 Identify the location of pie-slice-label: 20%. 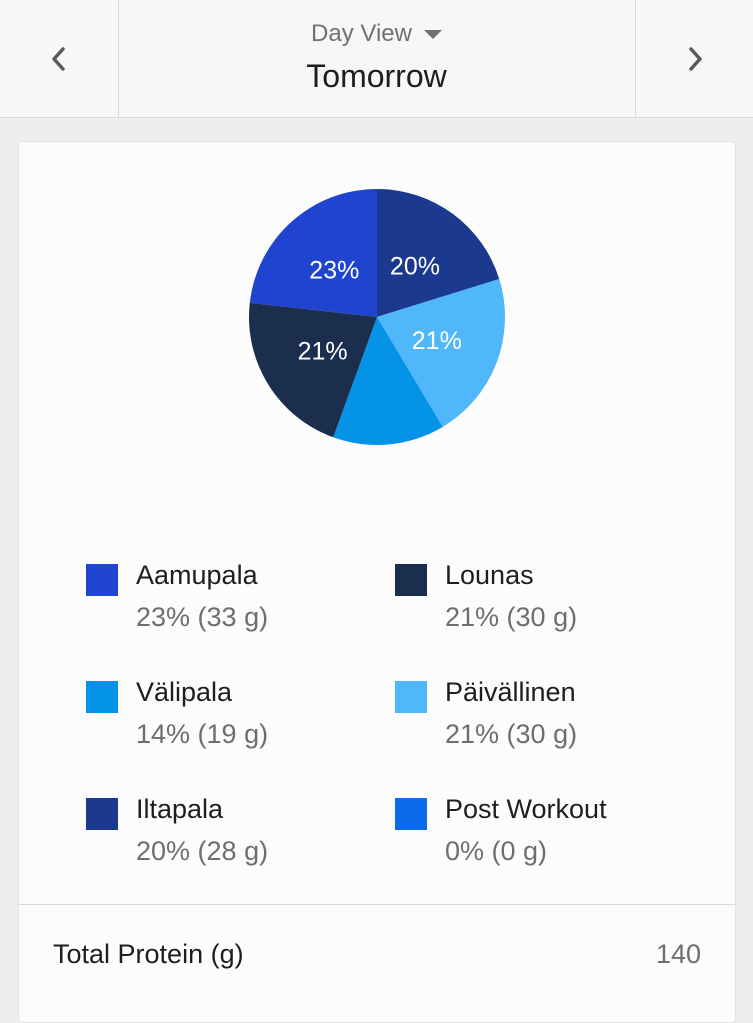
(415, 266).